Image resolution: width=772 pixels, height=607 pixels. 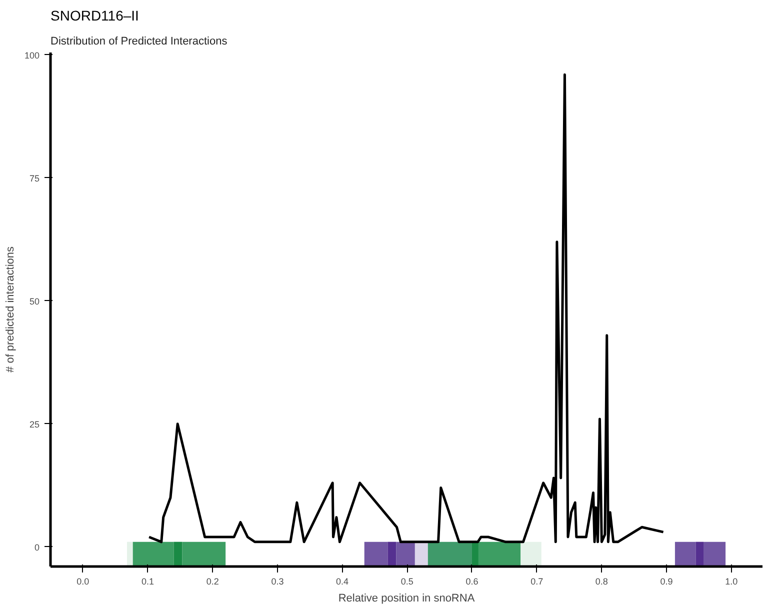 What do you see at coordinates (94, 16) in the screenshot?
I see `chart-title: SNORD116–II` at bounding box center [94, 16].